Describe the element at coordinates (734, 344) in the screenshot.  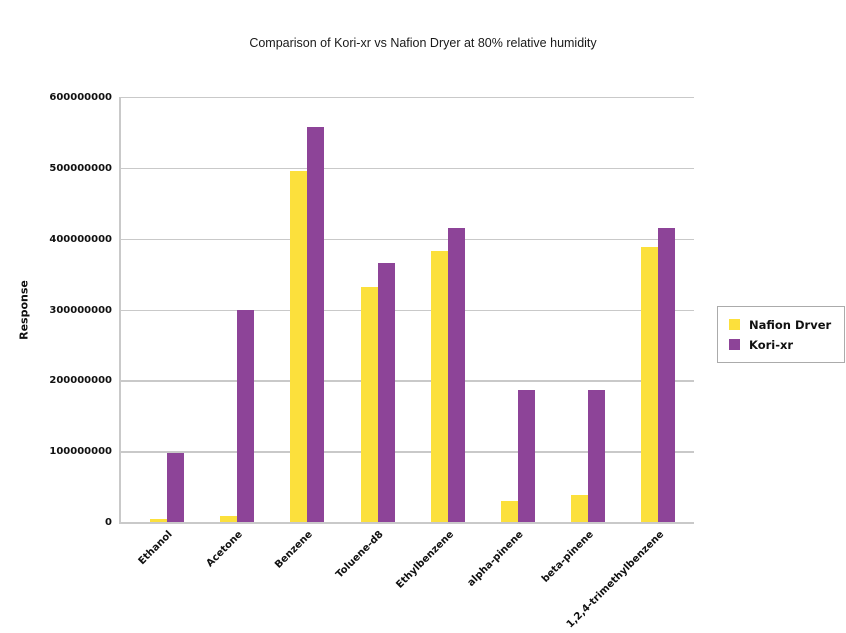
I see `legend-swatch-icon-kori-xr` at that location.